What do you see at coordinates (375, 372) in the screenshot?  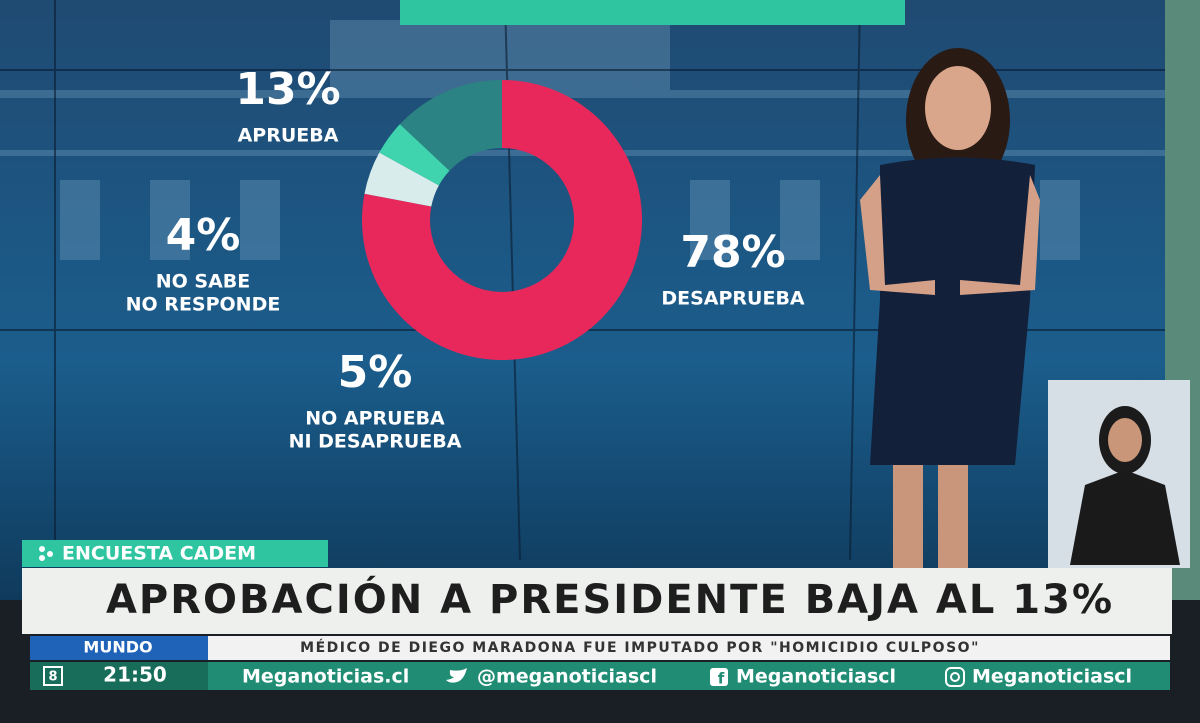 I see `value-label: 5%` at bounding box center [375, 372].